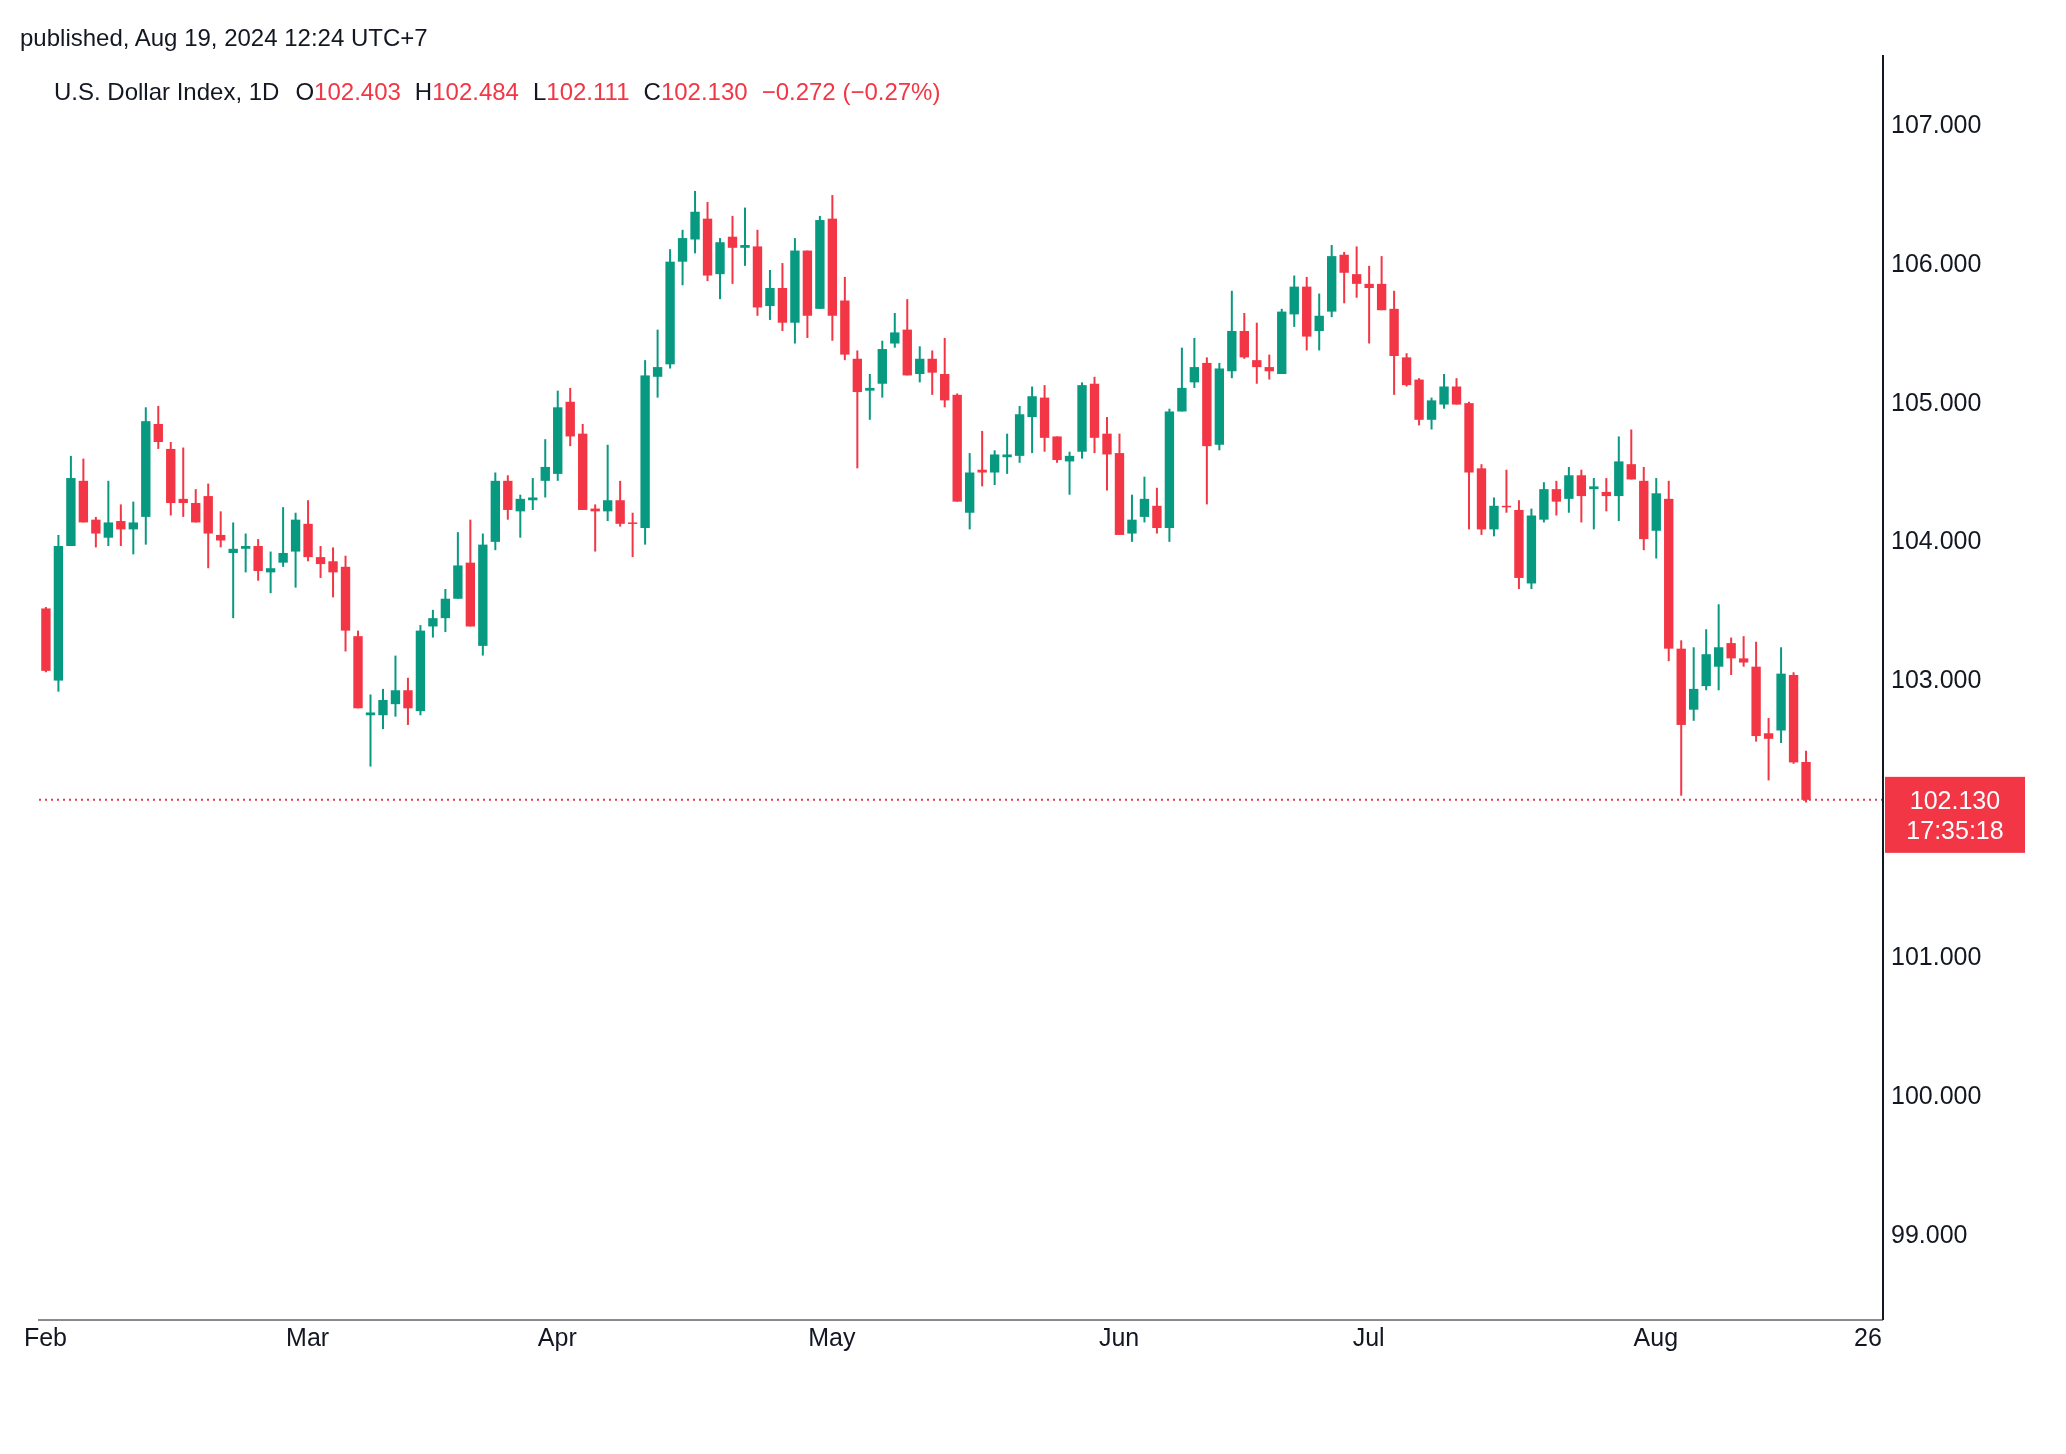 Image resolution: width=2066 pixels, height=1454 pixels. I want to click on annotation: −0.272 (−0.27%), so click(851, 91).